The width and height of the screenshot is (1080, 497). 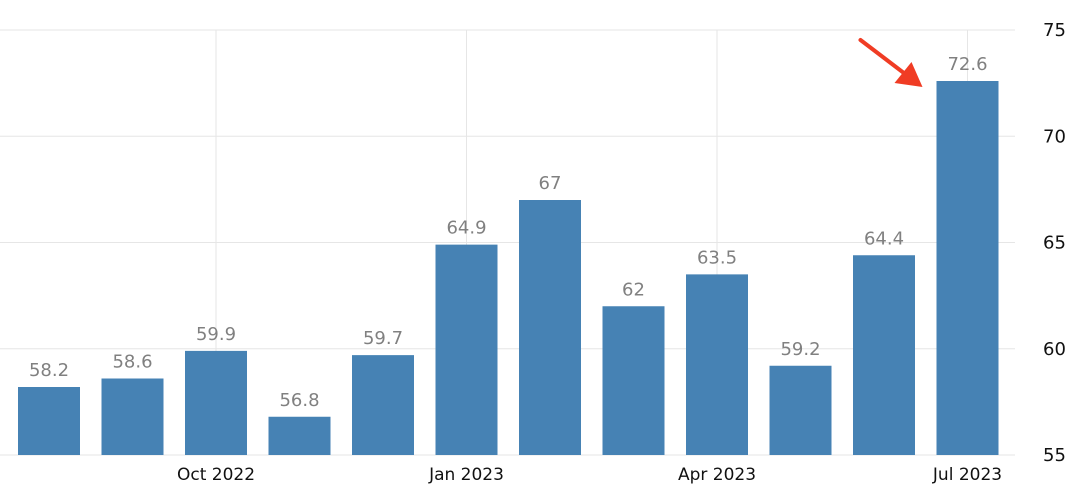 I want to click on bar-value-label-4: 59.7, so click(x=383, y=338).